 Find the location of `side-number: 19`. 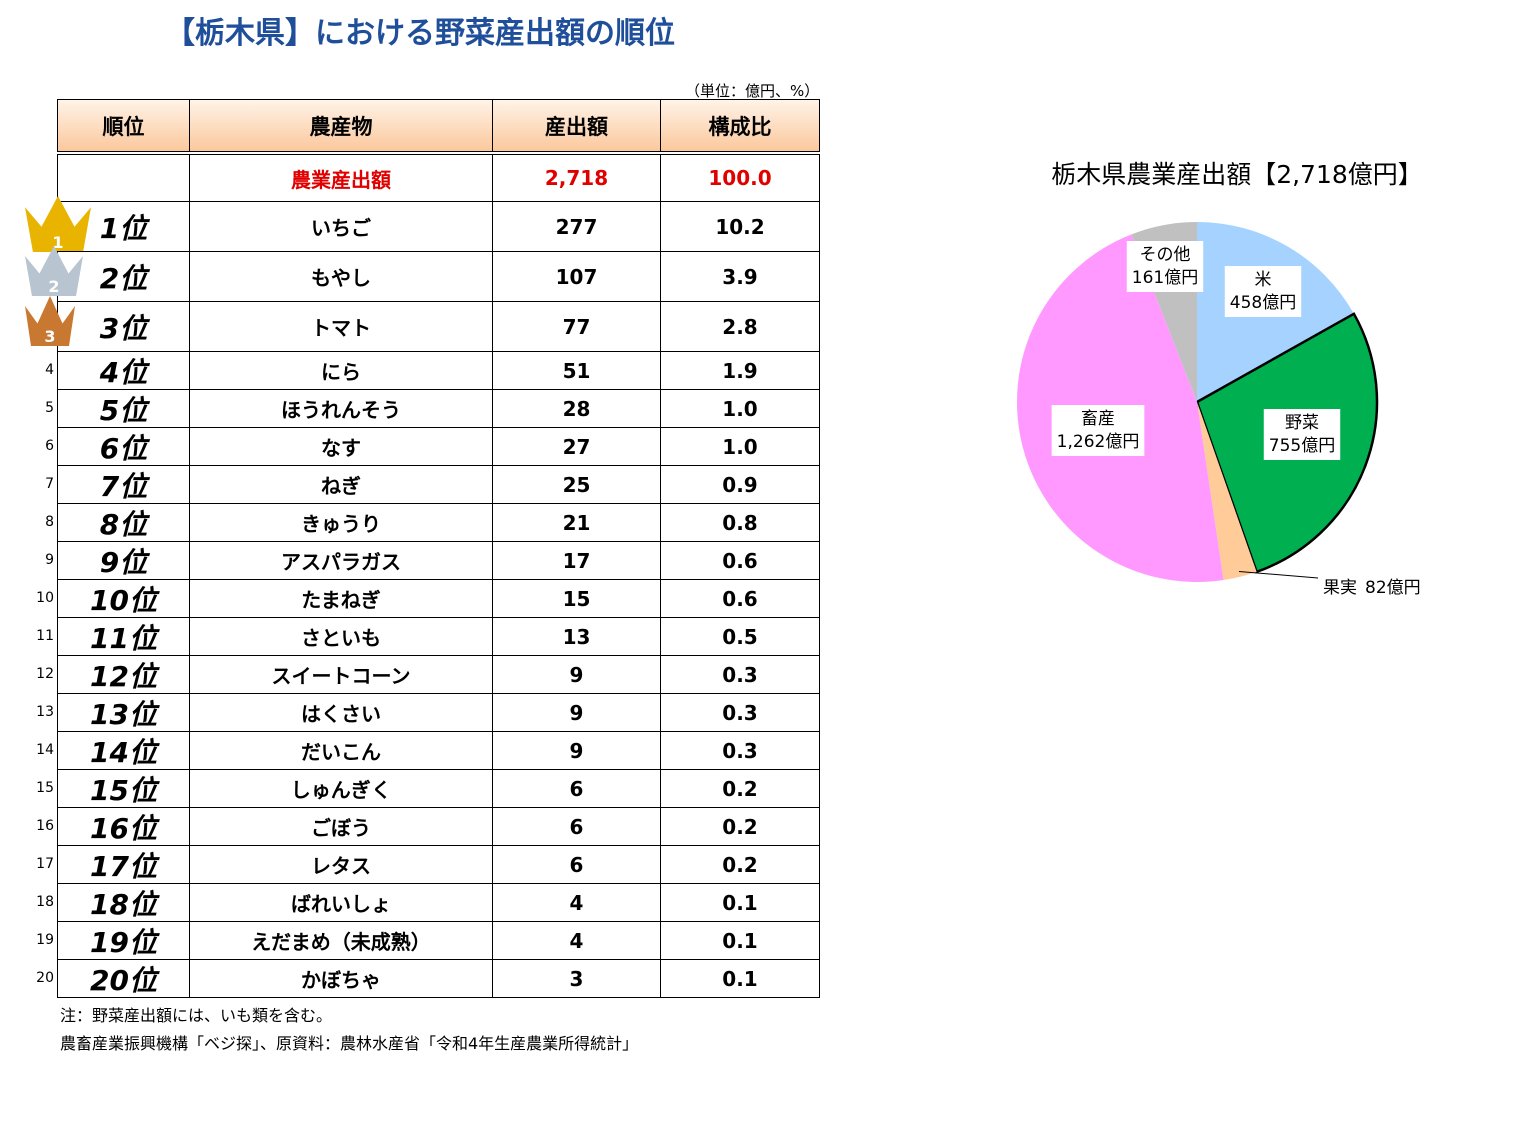

side-number: 19 is located at coordinates (45, 940).